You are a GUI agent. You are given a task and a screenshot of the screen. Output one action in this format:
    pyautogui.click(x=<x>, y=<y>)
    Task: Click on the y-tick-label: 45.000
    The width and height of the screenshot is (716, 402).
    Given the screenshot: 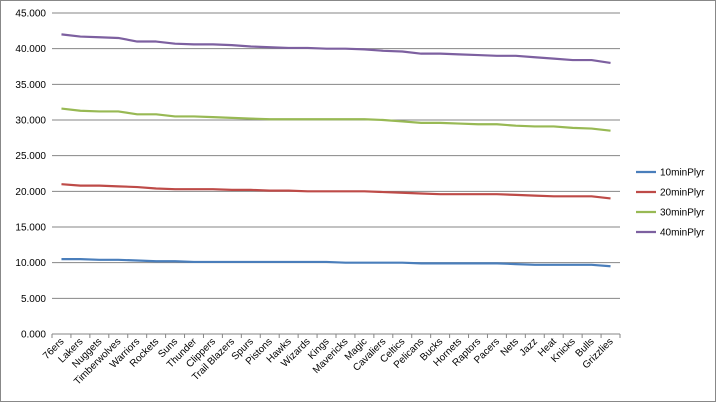 What is the action you would take?
    pyautogui.click(x=30, y=14)
    